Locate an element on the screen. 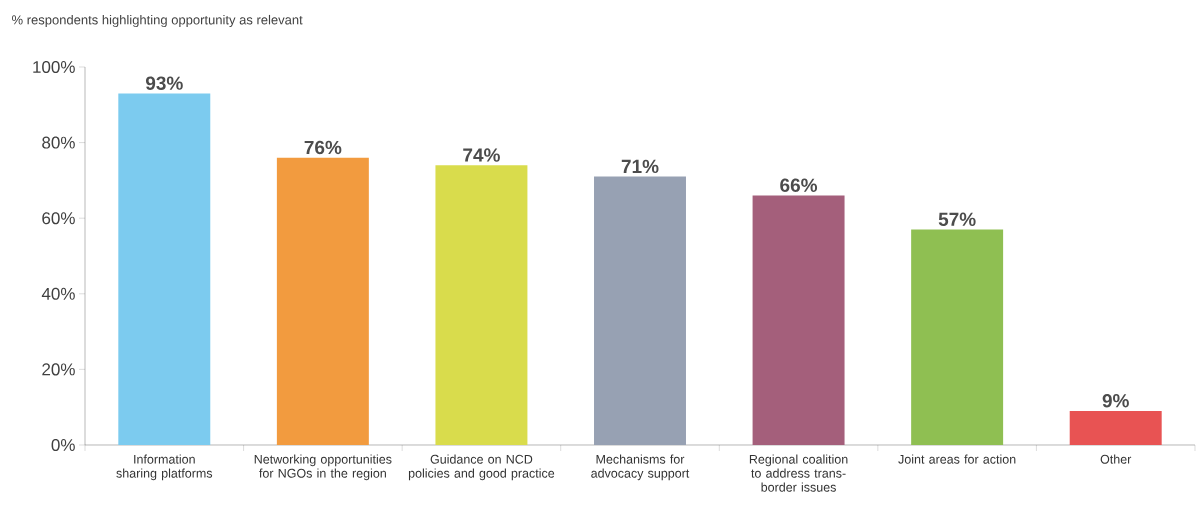 The height and width of the screenshot is (513, 1196). data-label: 66% is located at coordinates (799, 185).